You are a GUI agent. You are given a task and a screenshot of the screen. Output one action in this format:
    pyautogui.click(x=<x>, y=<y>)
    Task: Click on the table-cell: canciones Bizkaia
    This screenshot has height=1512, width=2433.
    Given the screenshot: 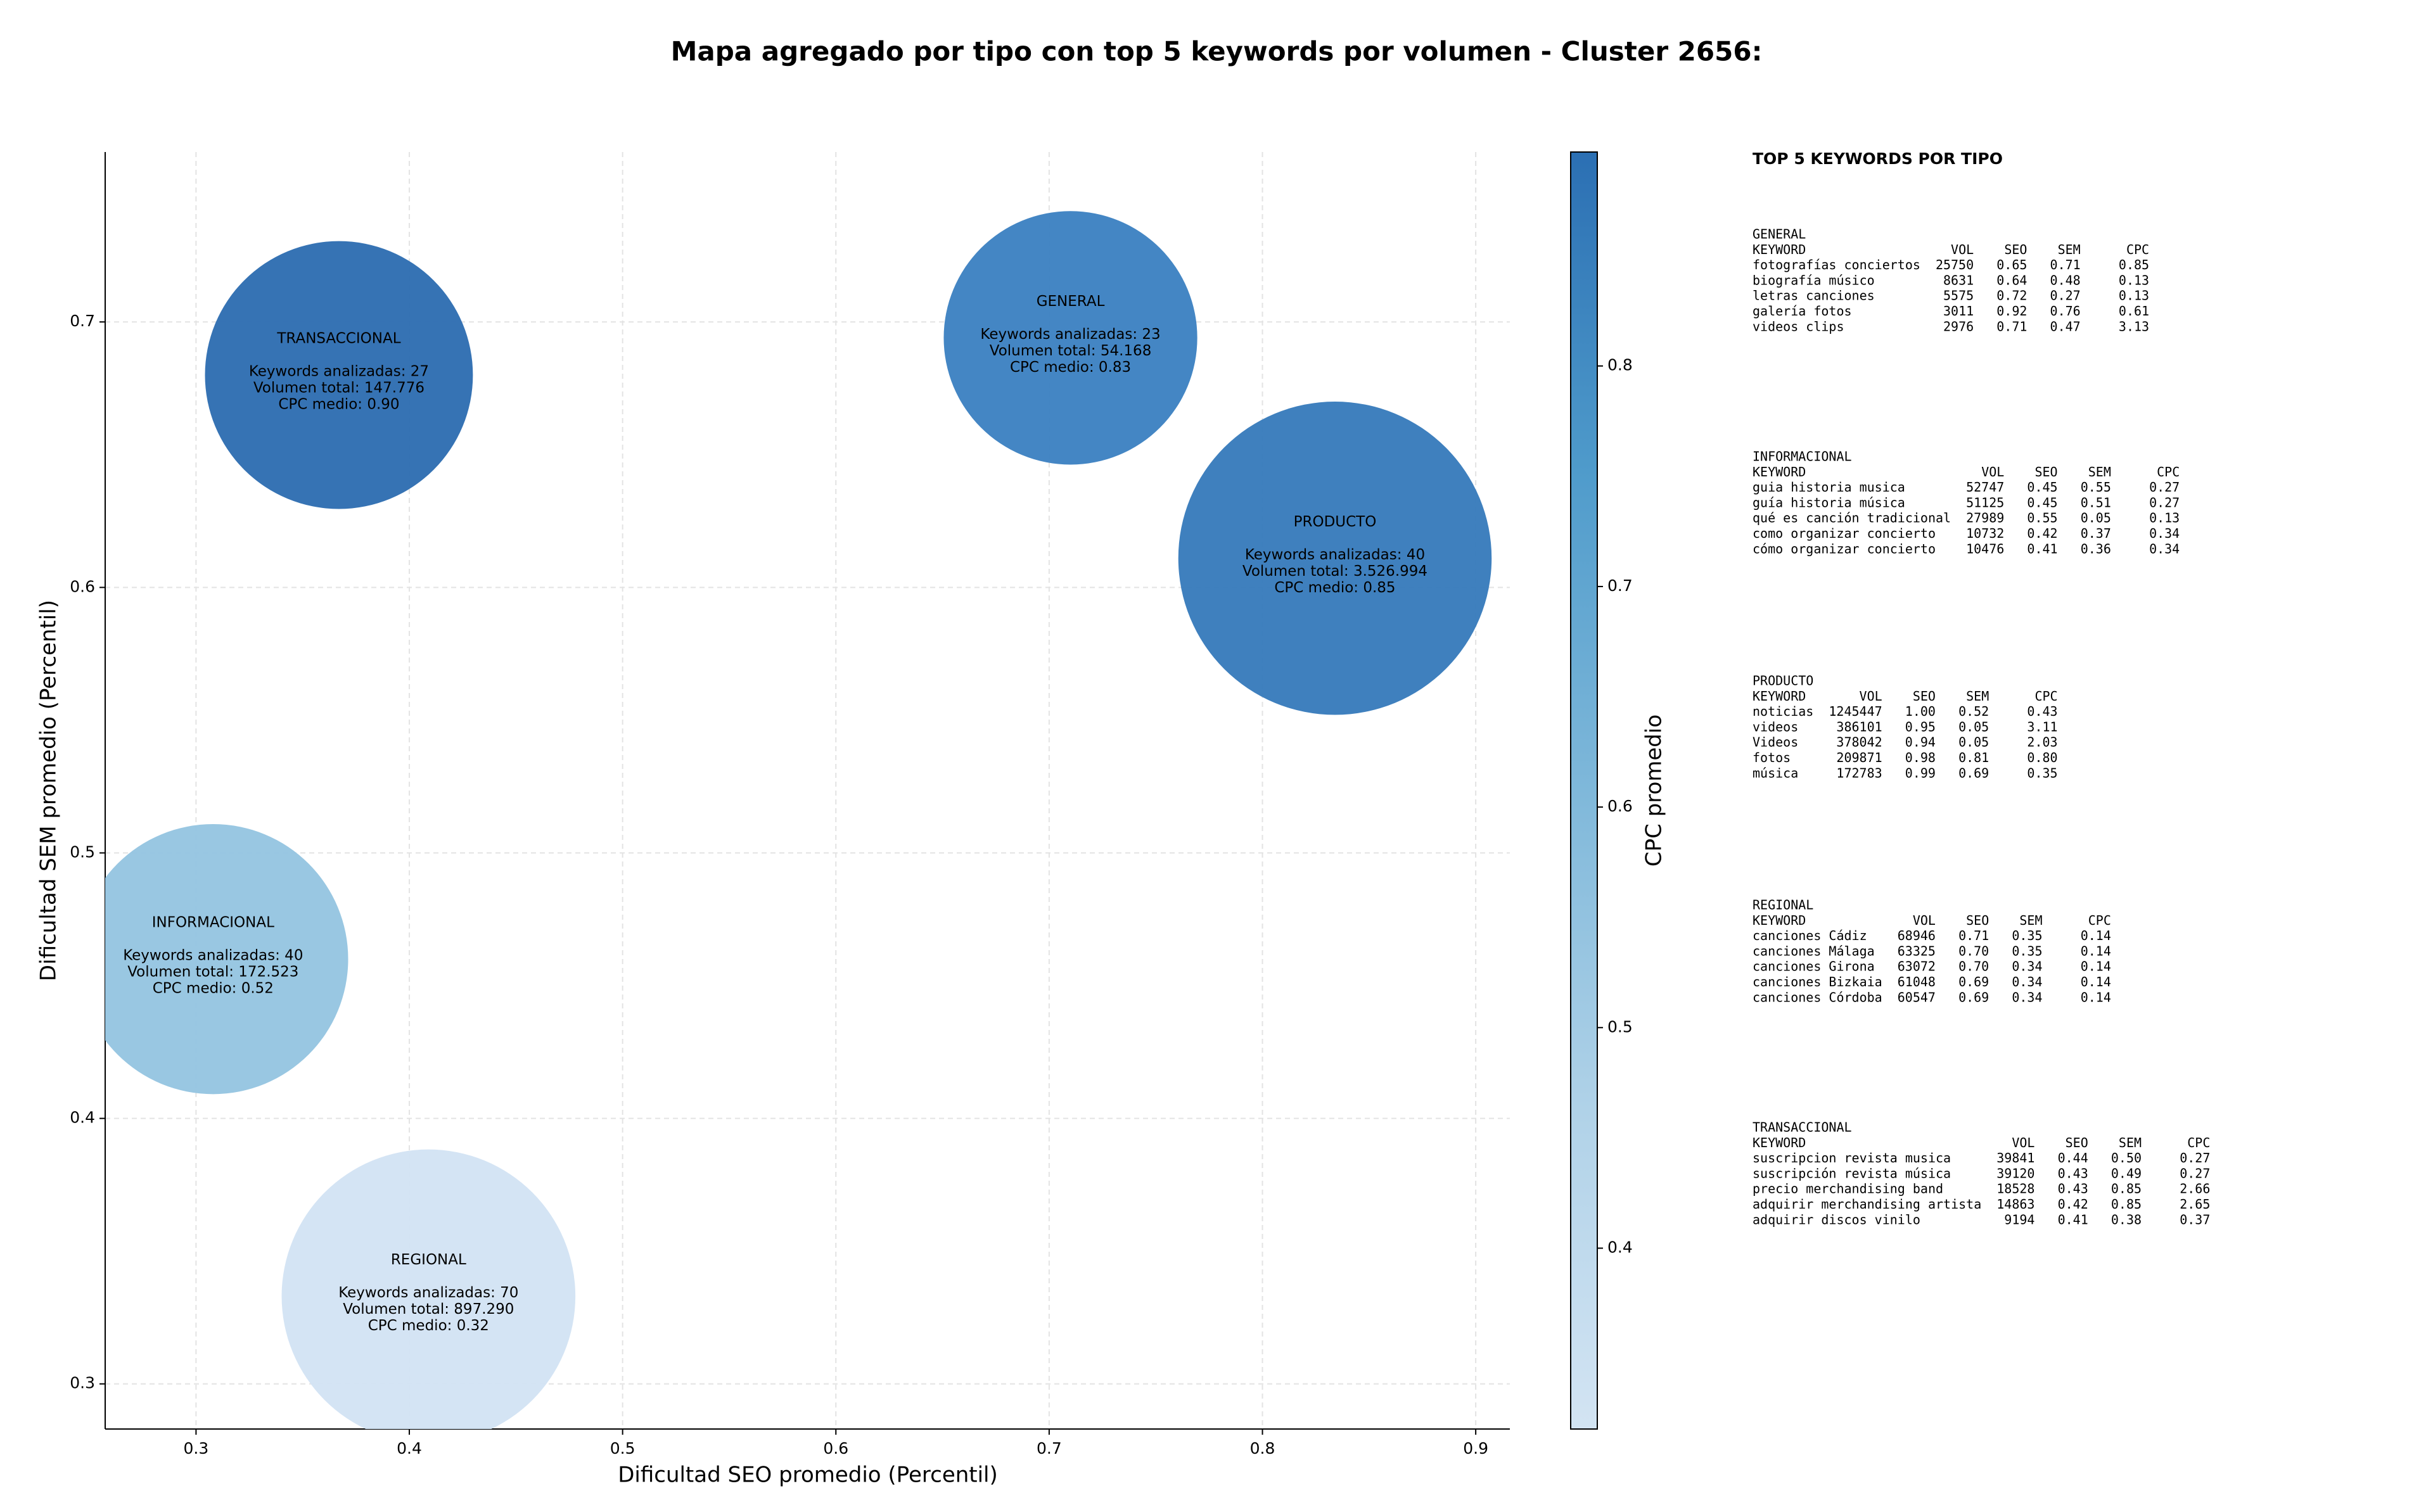 What is the action you would take?
    pyautogui.click(x=1817, y=981)
    